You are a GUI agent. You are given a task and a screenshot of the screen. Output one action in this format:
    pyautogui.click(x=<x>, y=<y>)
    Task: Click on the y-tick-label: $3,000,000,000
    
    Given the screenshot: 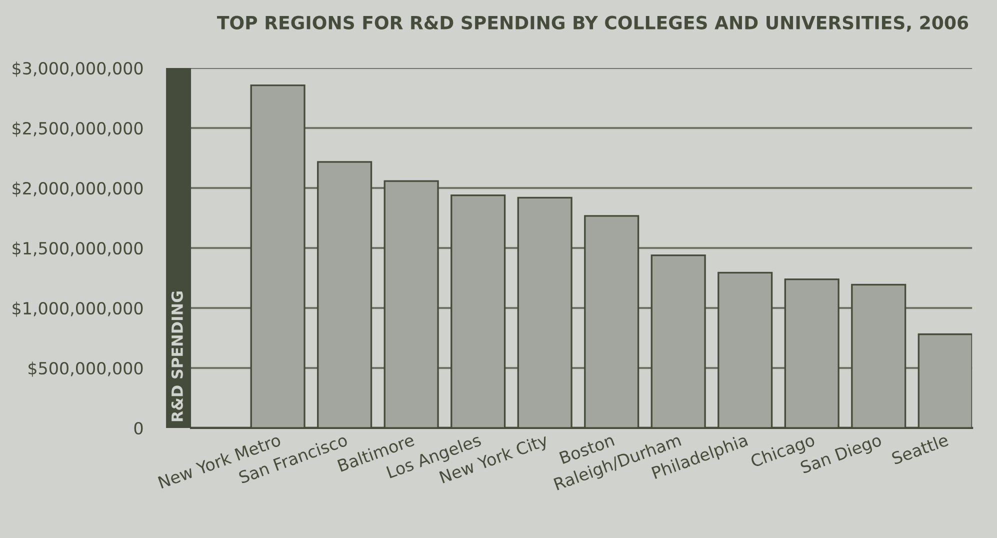 What is the action you would take?
    pyautogui.click(x=77, y=69)
    